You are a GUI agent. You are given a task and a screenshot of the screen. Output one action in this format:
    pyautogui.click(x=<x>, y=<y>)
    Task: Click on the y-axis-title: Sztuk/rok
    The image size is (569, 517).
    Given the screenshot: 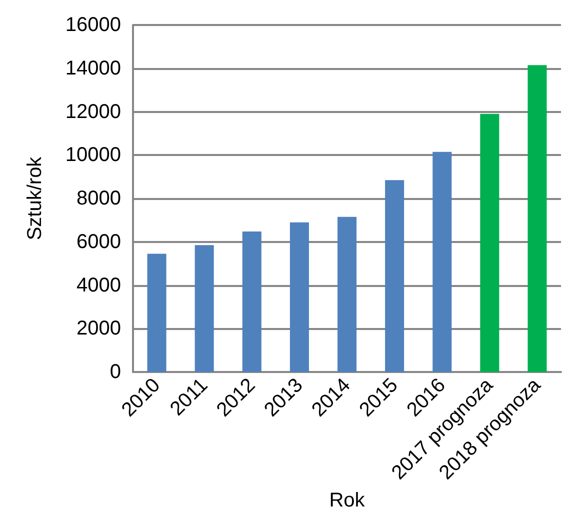 What is the action you would take?
    pyautogui.click(x=35, y=198)
    